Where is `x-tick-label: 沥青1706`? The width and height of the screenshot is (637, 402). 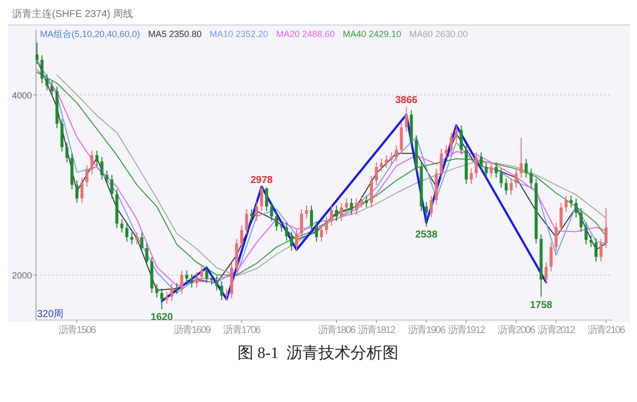
x-tick-label: 沥青1706 is located at coordinates (242, 330).